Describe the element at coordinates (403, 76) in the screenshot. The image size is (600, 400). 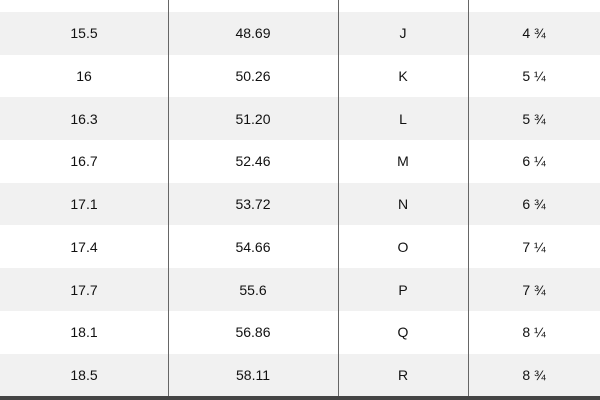
I see `table-cell: K` at that location.